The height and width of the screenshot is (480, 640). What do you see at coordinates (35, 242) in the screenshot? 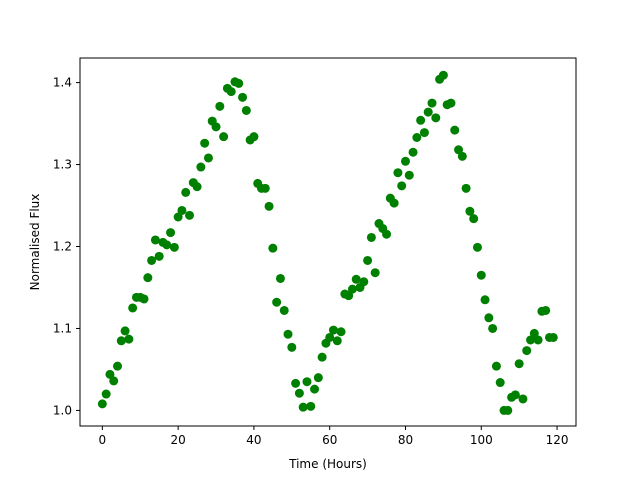
I see `y-axis-label: Normalised Flux` at bounding box center [35, 242].